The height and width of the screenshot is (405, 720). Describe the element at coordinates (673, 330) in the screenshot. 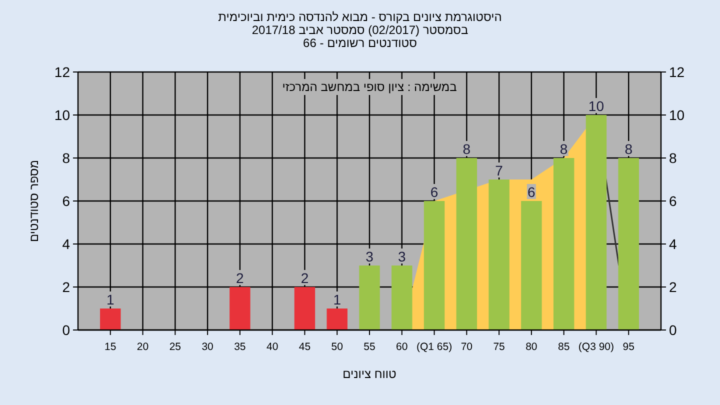

I see `y2-tick-label: 0` at that location.